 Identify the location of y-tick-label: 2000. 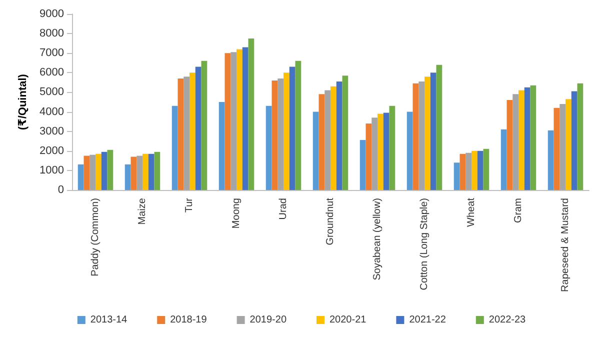
(52, 150).